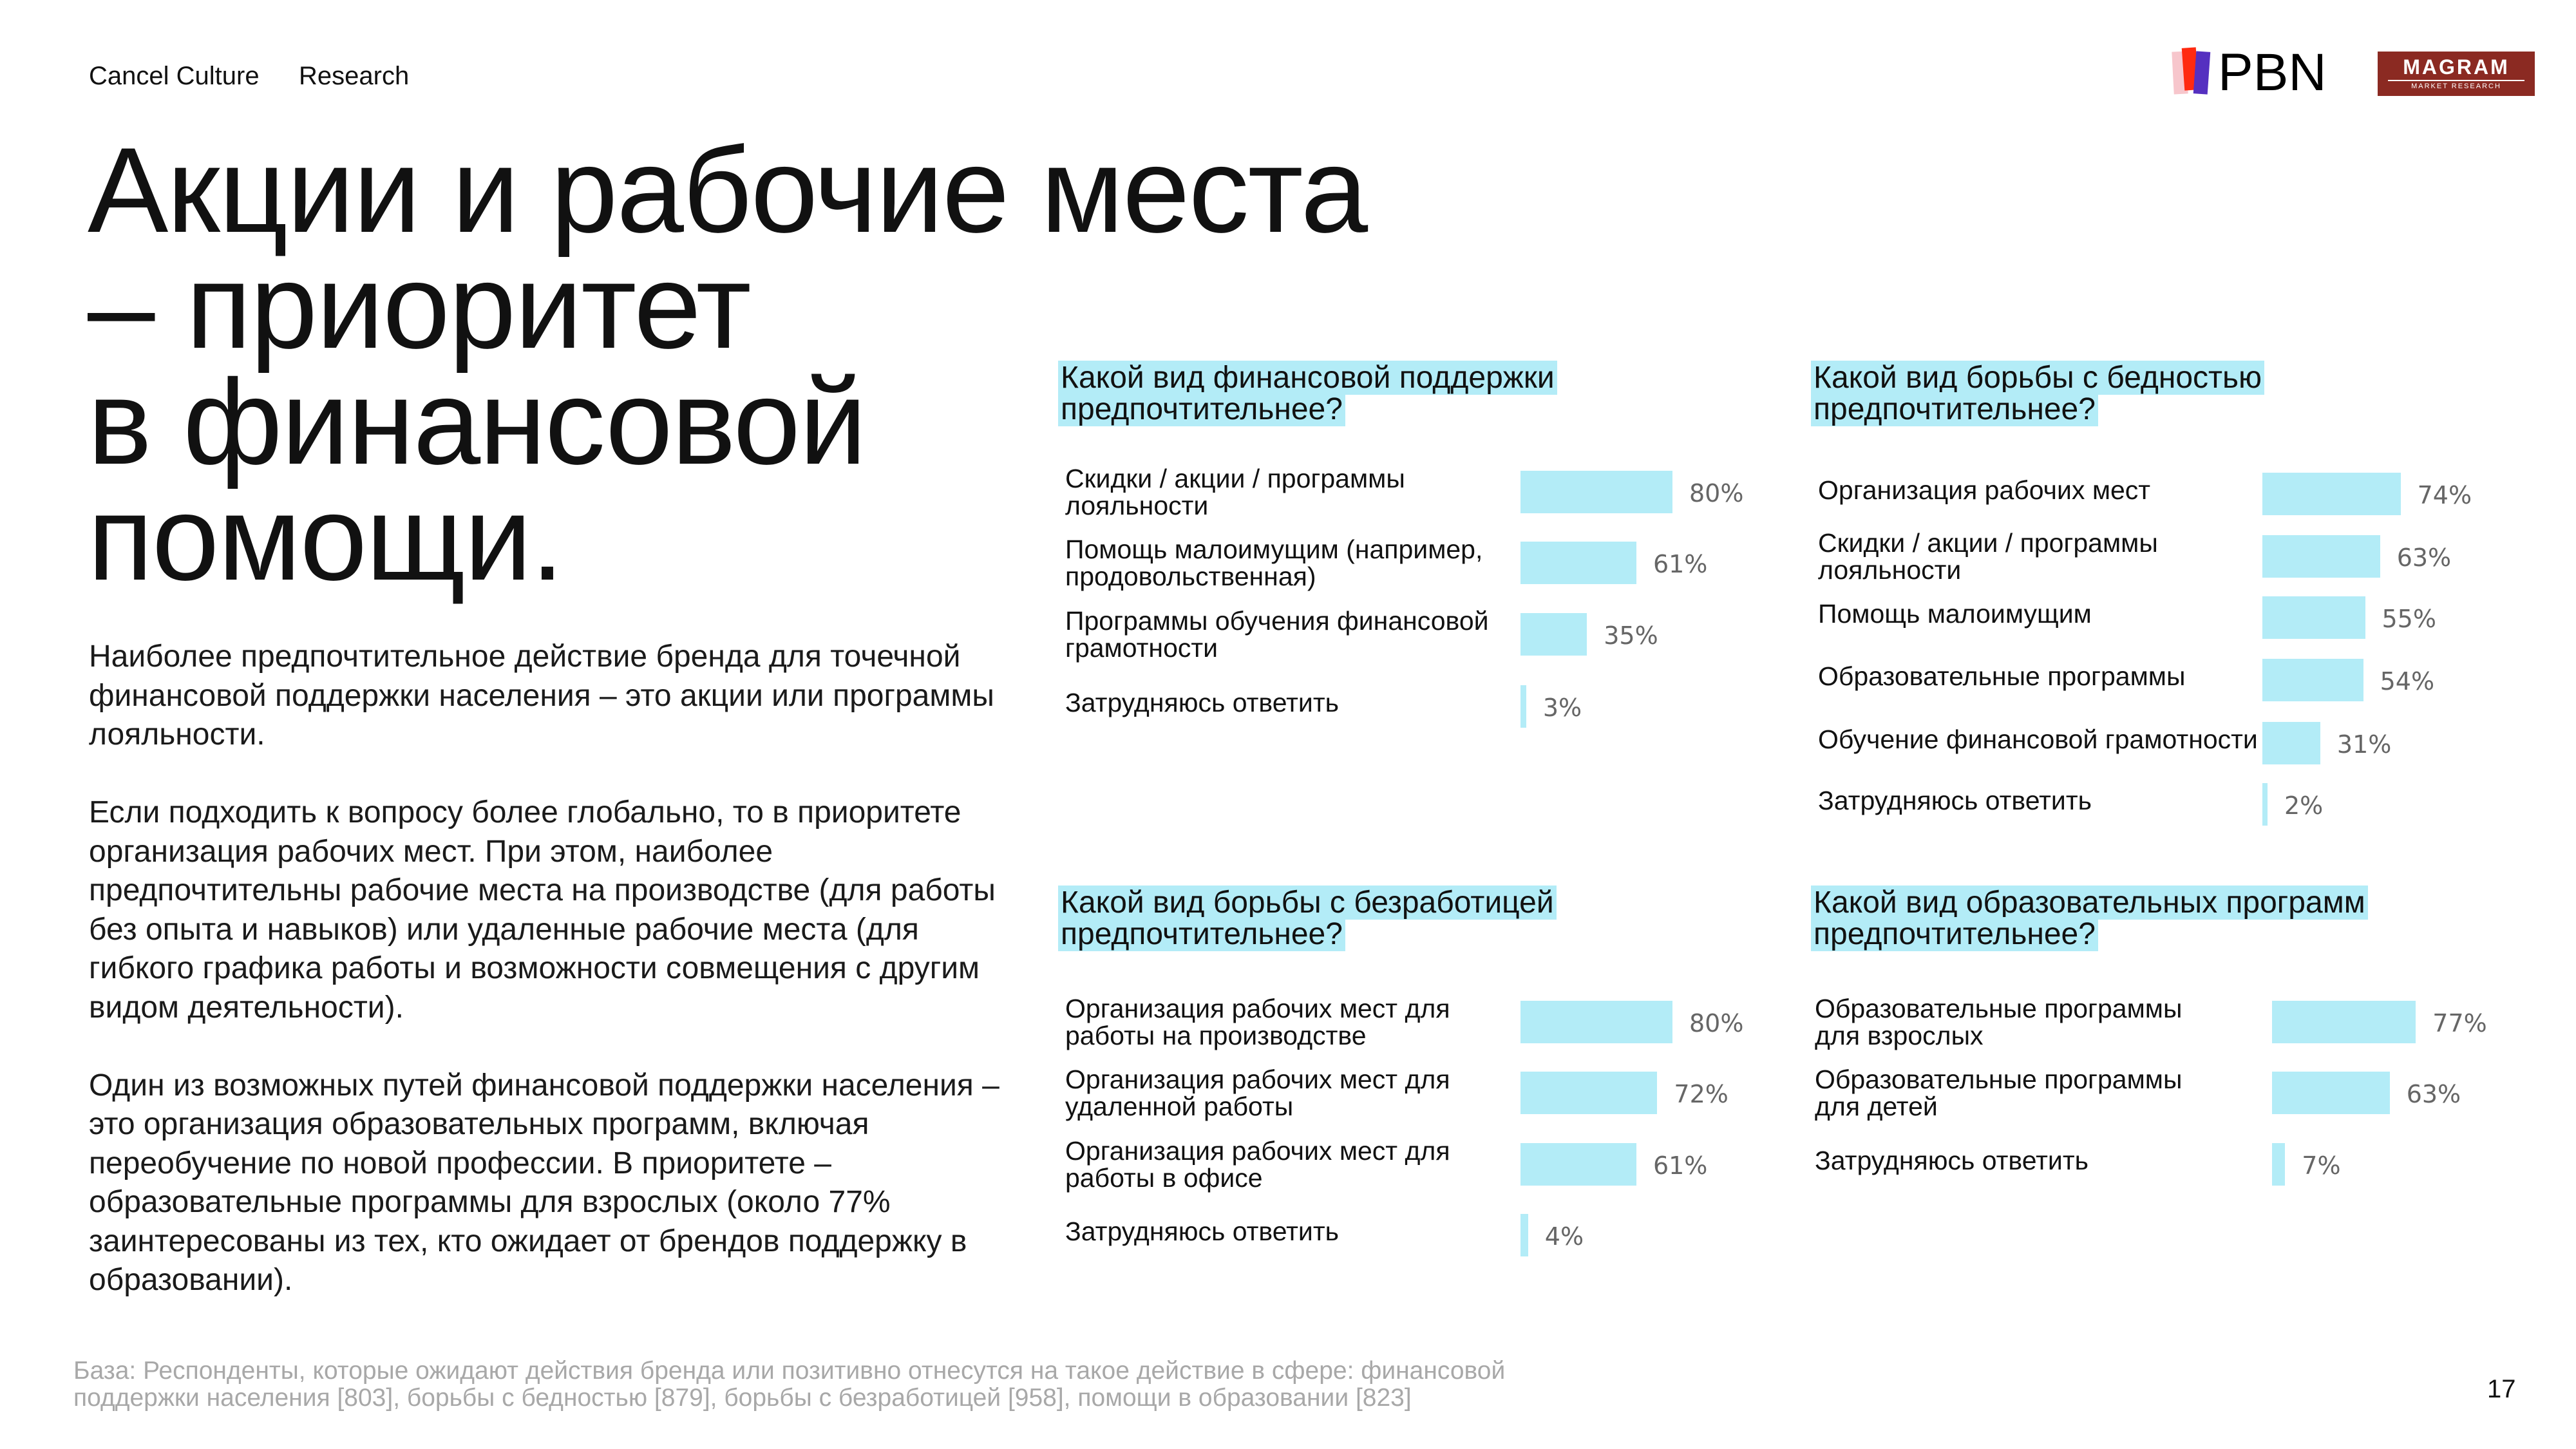 Image resolution: width=2576 pixels, height=1449 pixels. I want to click on bar-value-label: 4%, so click(1564, 1236).